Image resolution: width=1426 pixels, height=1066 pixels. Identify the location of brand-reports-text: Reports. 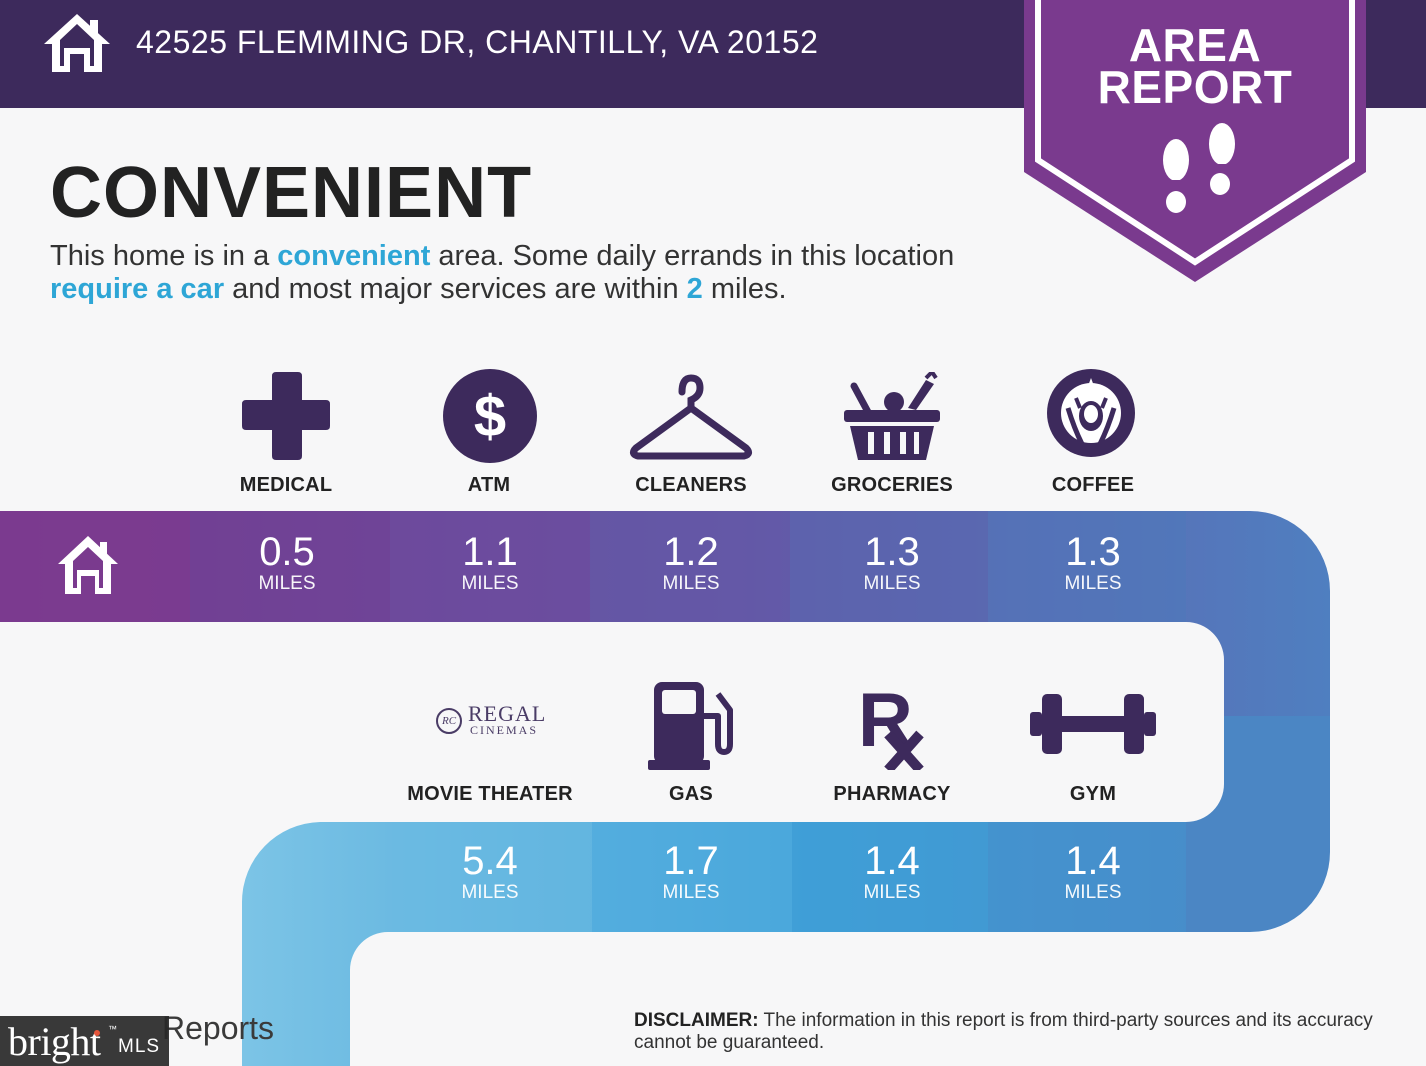
(218, 1028).